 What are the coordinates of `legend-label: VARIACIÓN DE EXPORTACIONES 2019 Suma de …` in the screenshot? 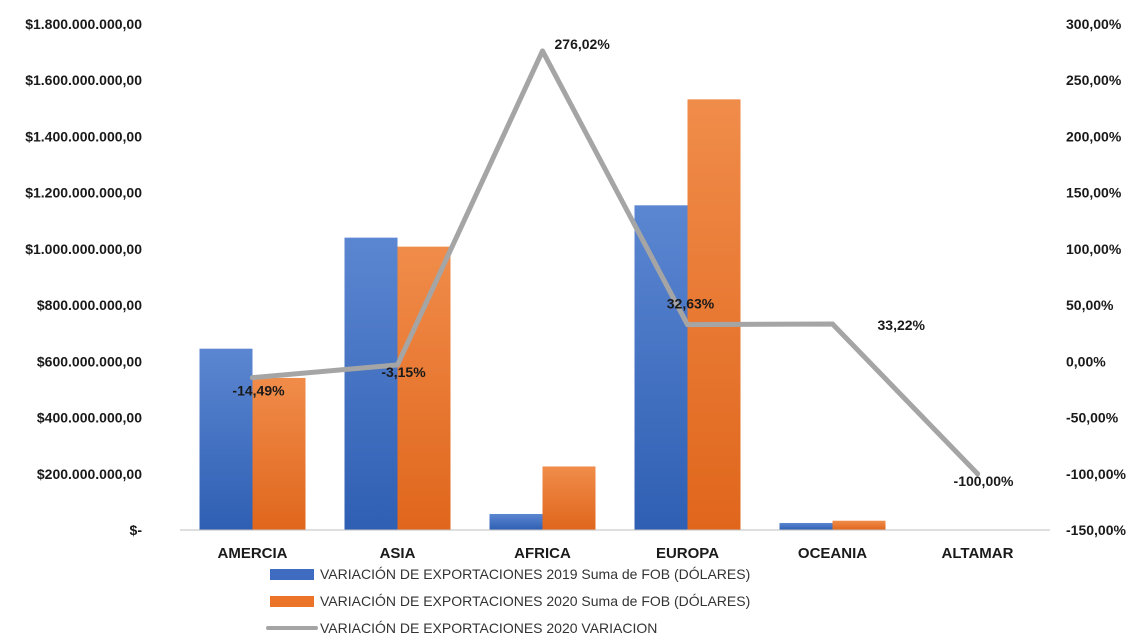 It's located at (535, 574).